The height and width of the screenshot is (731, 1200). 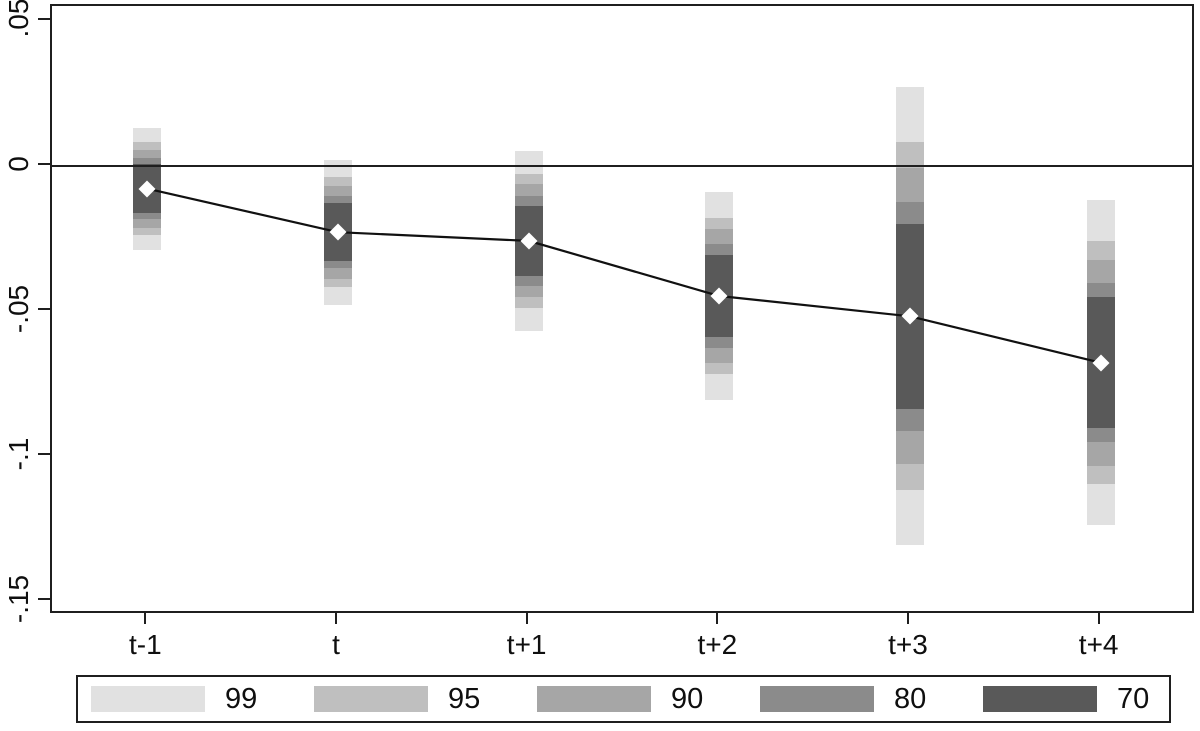 What do you see at coordinates (18, 453) in the screenshot?
I see `y-tick-label: -.1` at bounding box center [18, 453].